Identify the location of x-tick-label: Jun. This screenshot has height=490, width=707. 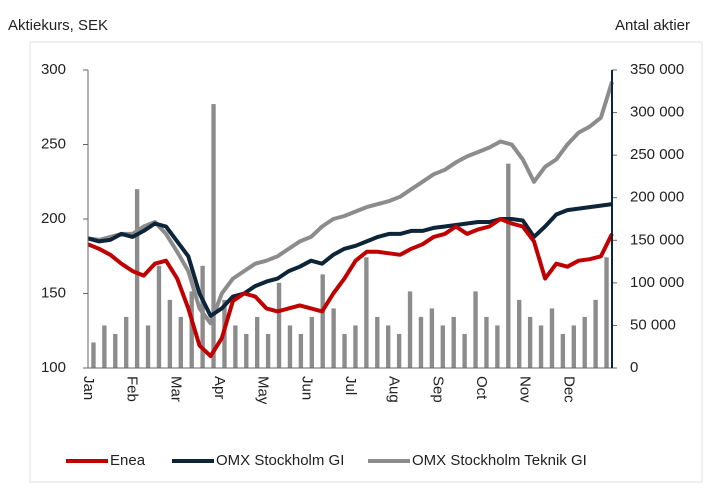
(306, 388).